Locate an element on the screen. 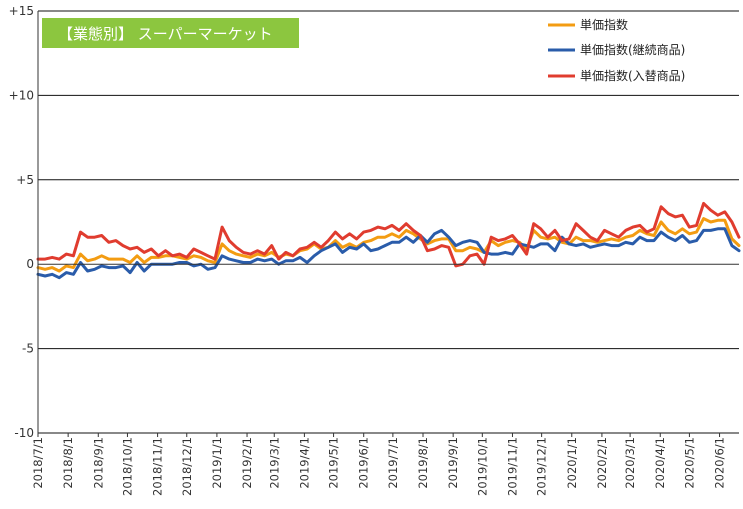 This screenshot has width=743, height=509. x-tick-label: 2019/11/1 is located at coordinates (512, 466).